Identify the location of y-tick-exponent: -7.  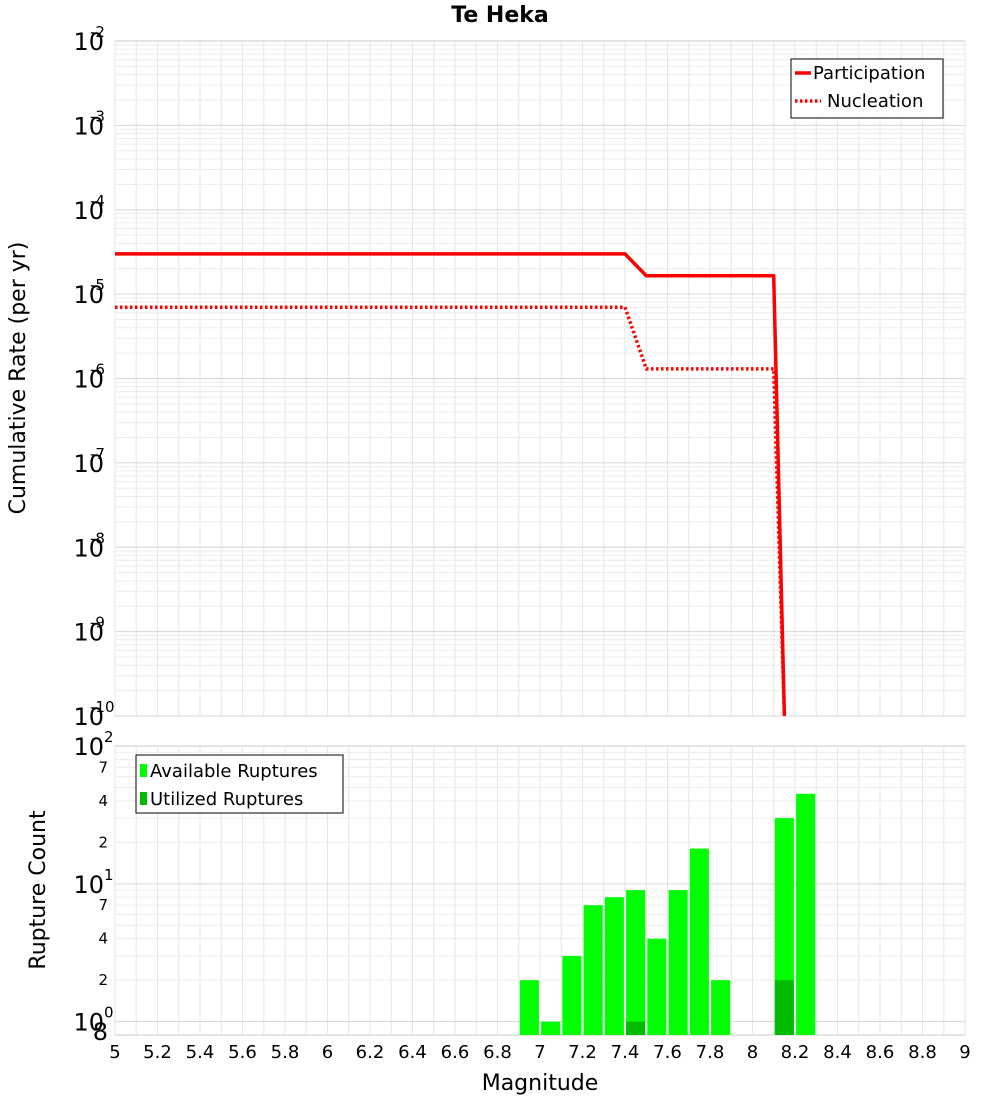
(97, 454).